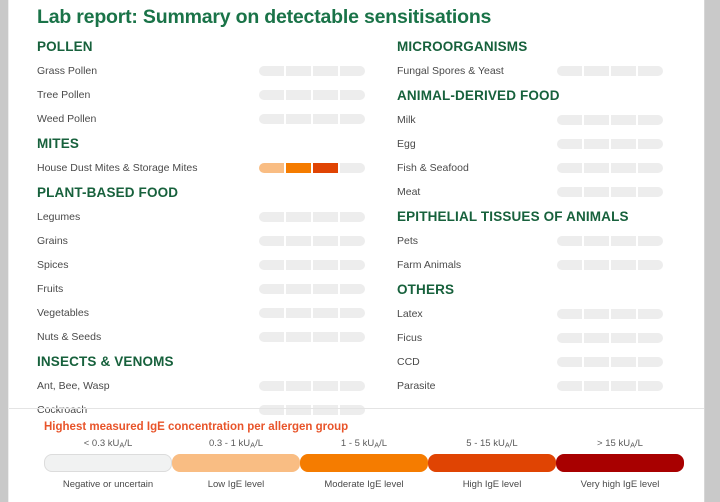 This screenshot has width=720, height=502. What do you see at coordinates (236, 444) in the screenshot?
I see `legend-range-label: 0.3 - 1 kUA/L` at bounding box center [236, 444].